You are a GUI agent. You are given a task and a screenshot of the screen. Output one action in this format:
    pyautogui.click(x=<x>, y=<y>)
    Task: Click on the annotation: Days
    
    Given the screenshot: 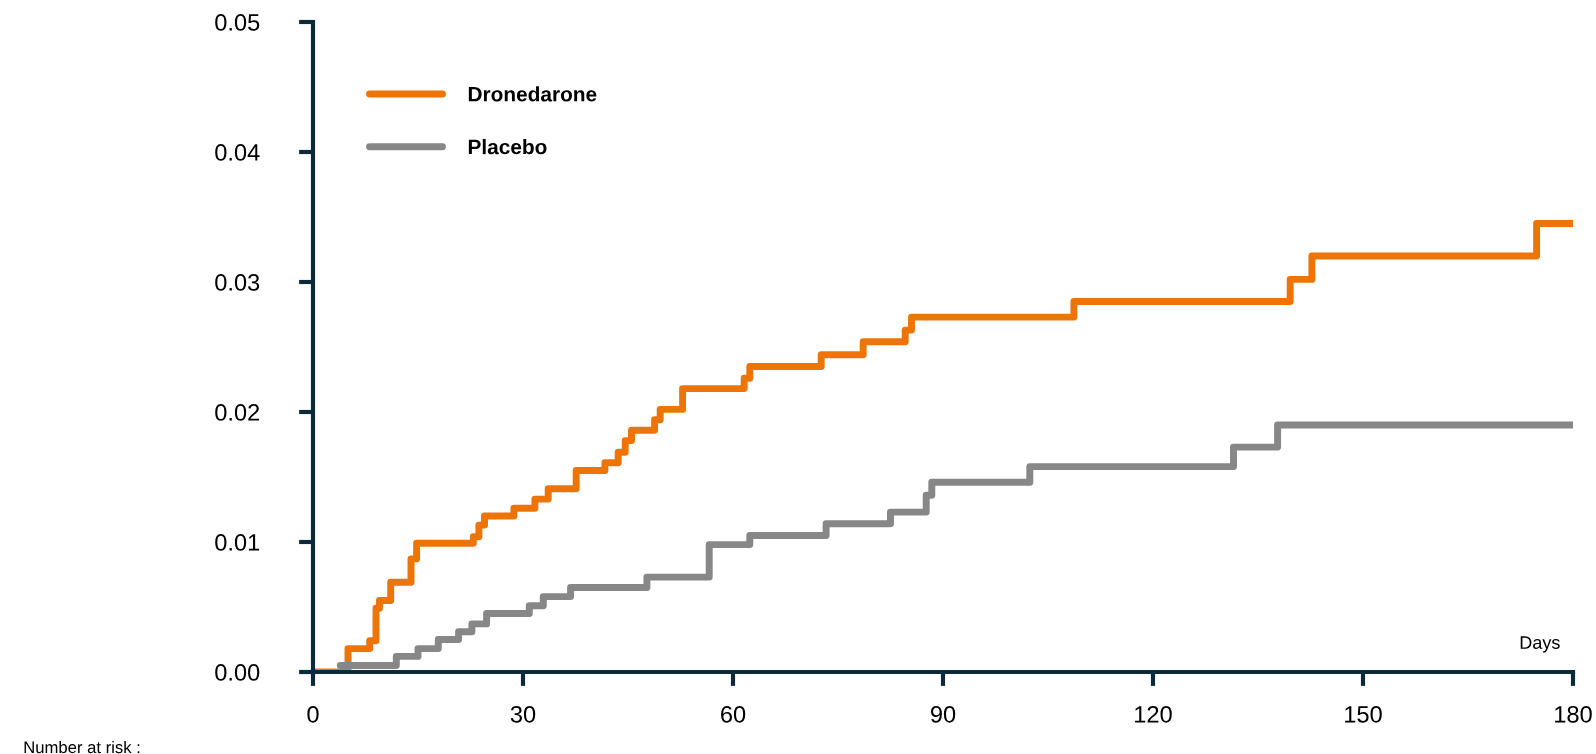 What is the action you would take?
    pyautogui.click(x=1540, y=644)
    